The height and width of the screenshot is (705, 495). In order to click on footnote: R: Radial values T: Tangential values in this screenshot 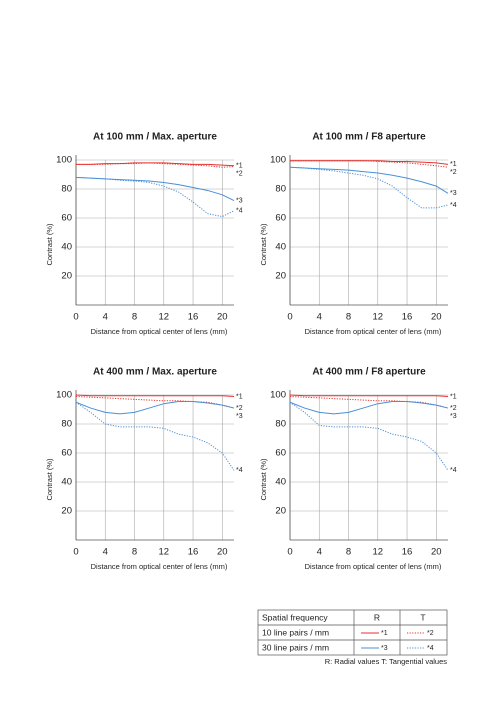, I will do `click(386, 661)`.